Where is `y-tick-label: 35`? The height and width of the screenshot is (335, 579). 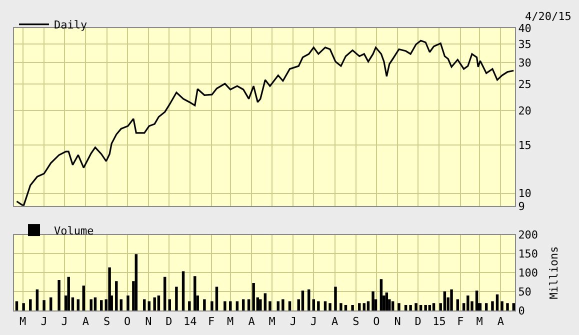
y-tick-label: 35 is located at coordinates (525, 44).